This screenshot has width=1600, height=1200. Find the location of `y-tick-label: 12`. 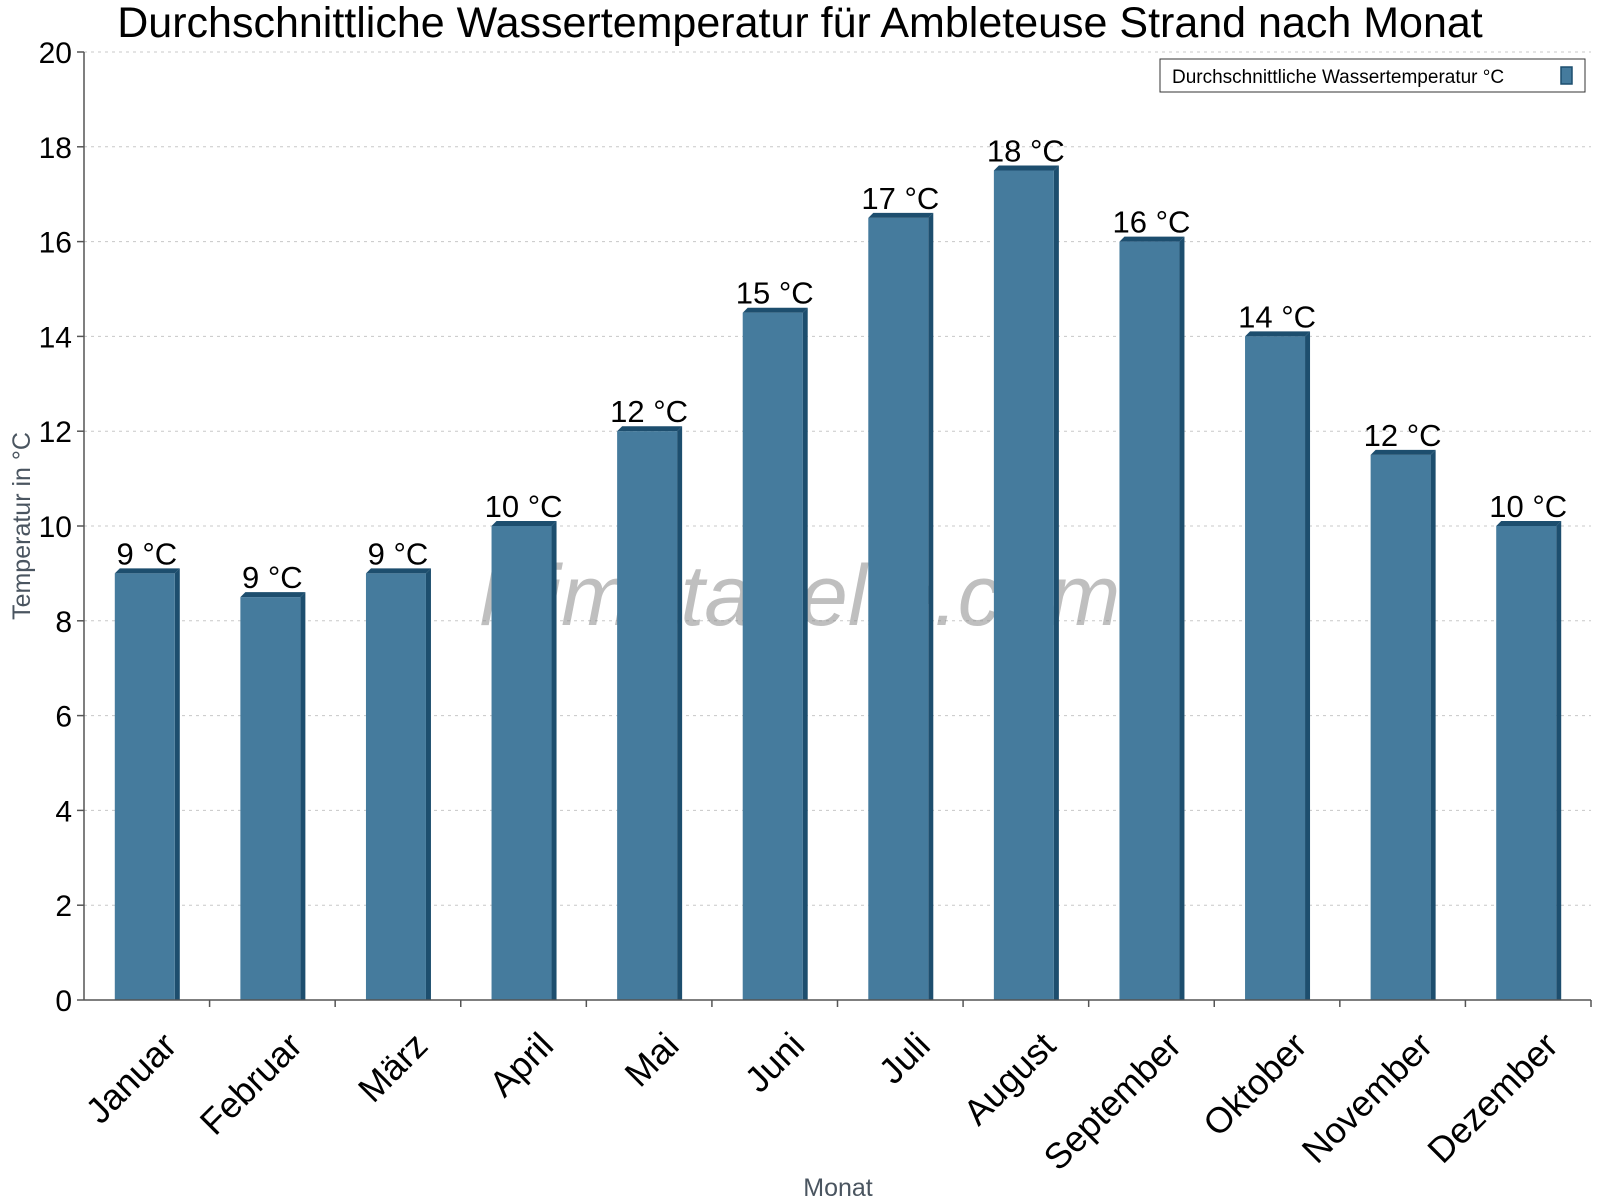

y-tick-label: 12 is located at coordinates (55, 432).